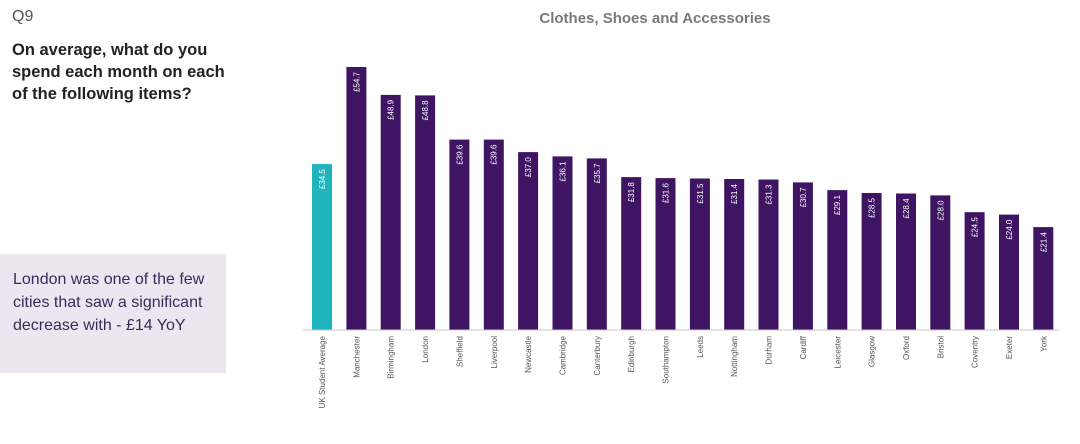 The width and height of the screenshot is (1080, 444). I want to click on x-tick-label: Liverpool, so click(494, 352).